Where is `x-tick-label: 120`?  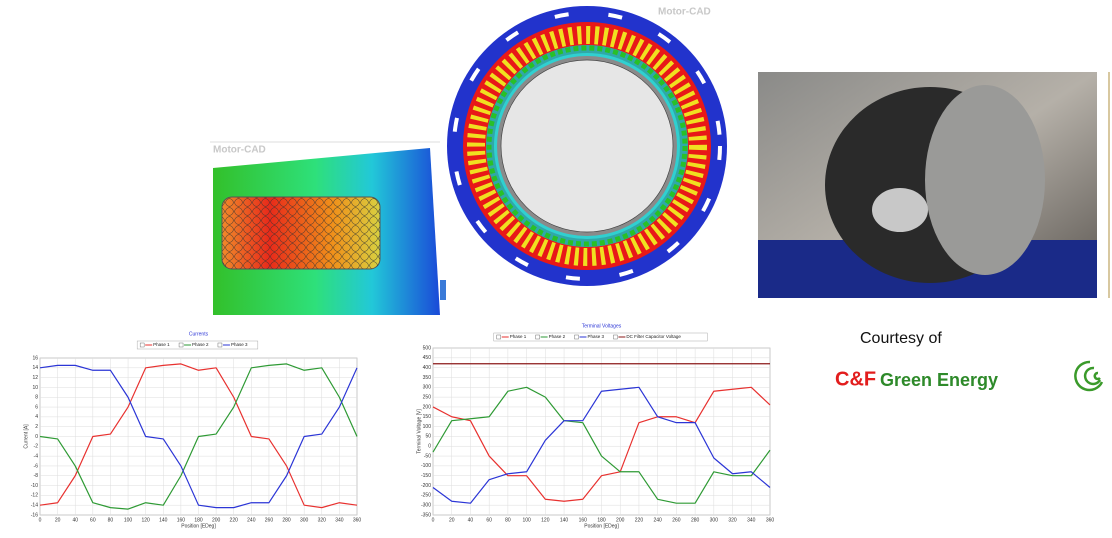 x-tick-label: 120 is located at coordinates (145, 520).